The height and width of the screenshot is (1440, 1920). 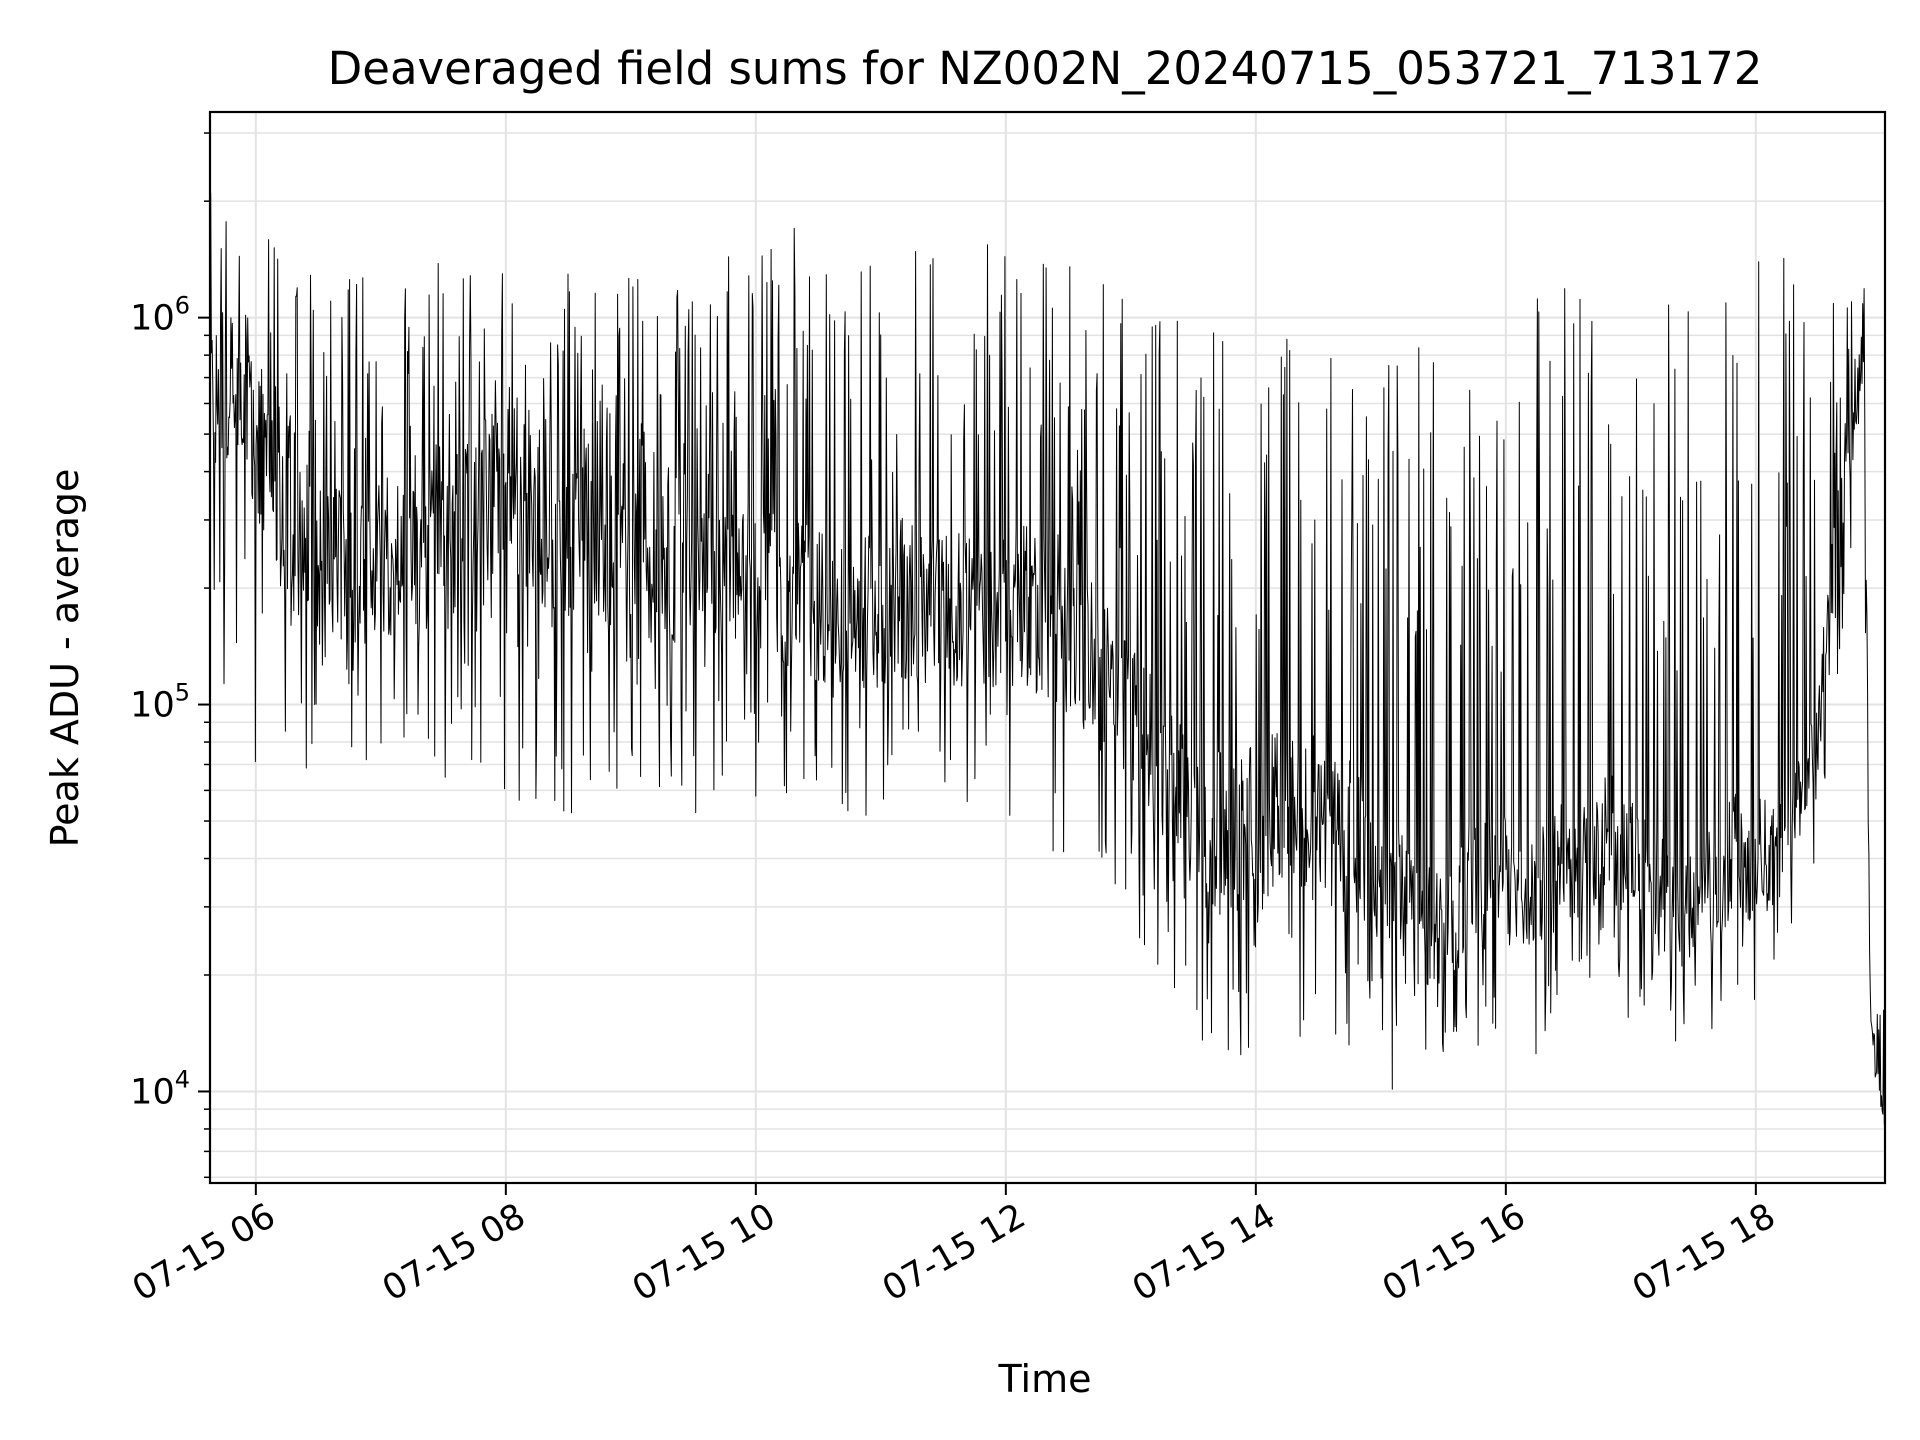 What do you see at coordinates (1045, 1379) in the screenshot?
I see `x-axis-label: Time` at bounding box center [1045, 1379].